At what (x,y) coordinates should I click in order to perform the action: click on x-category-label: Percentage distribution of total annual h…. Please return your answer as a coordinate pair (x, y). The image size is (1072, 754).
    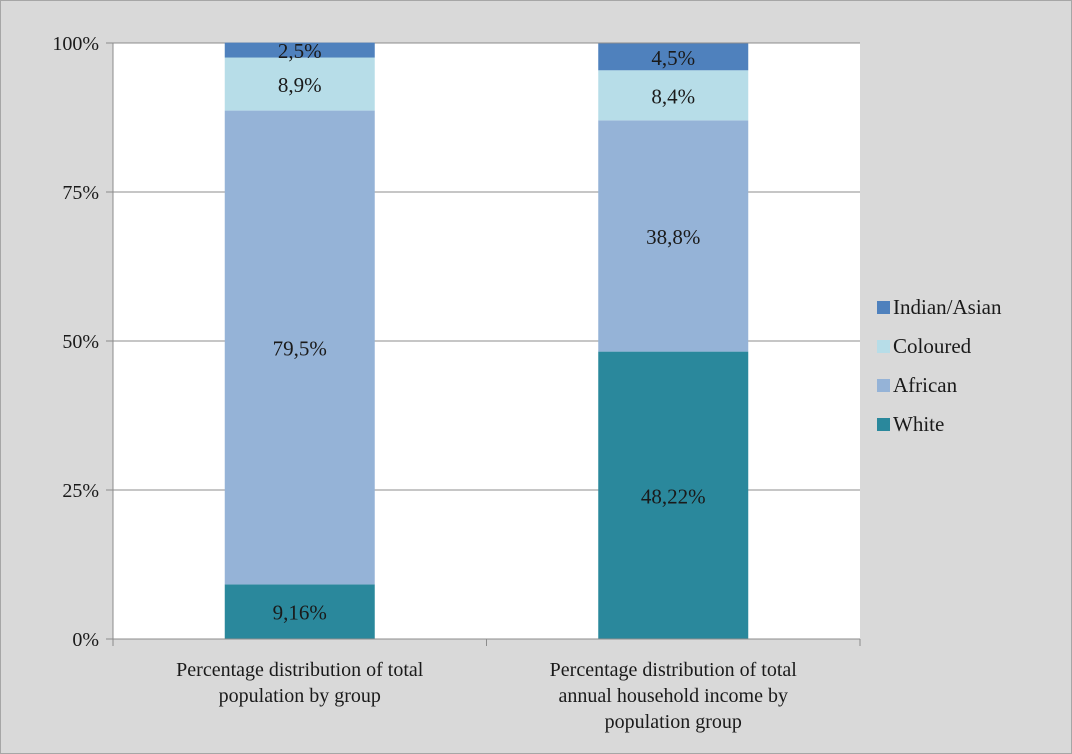
    Looking at the image, I should click on (674, 696).